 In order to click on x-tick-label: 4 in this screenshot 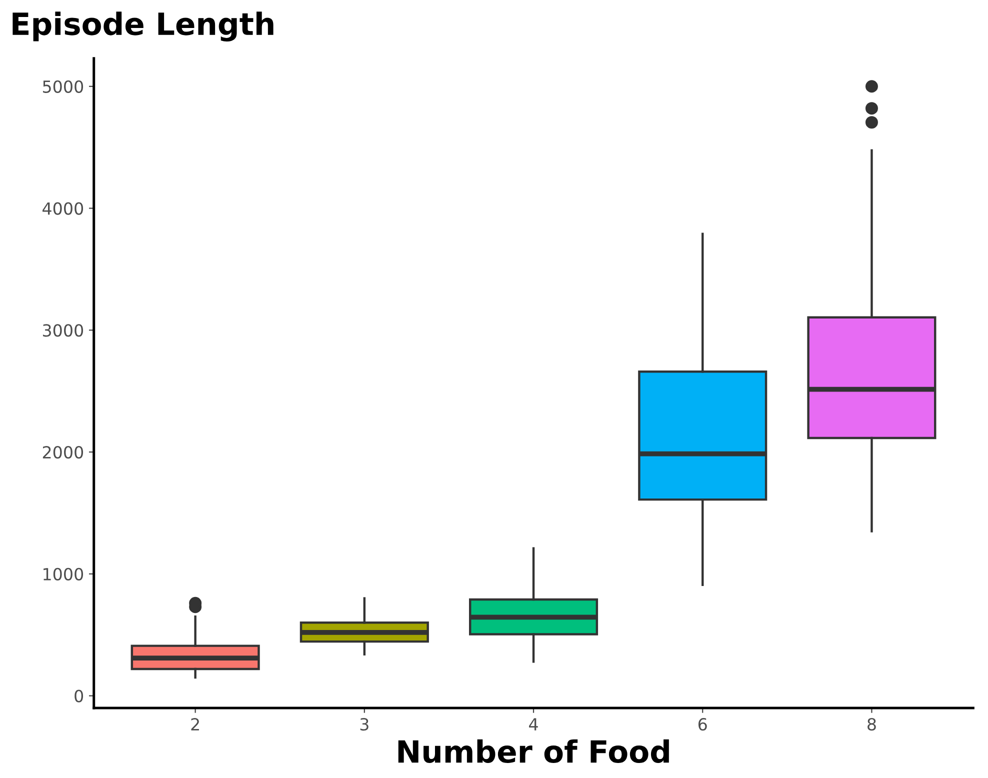, I will do `click(533, 724)`.